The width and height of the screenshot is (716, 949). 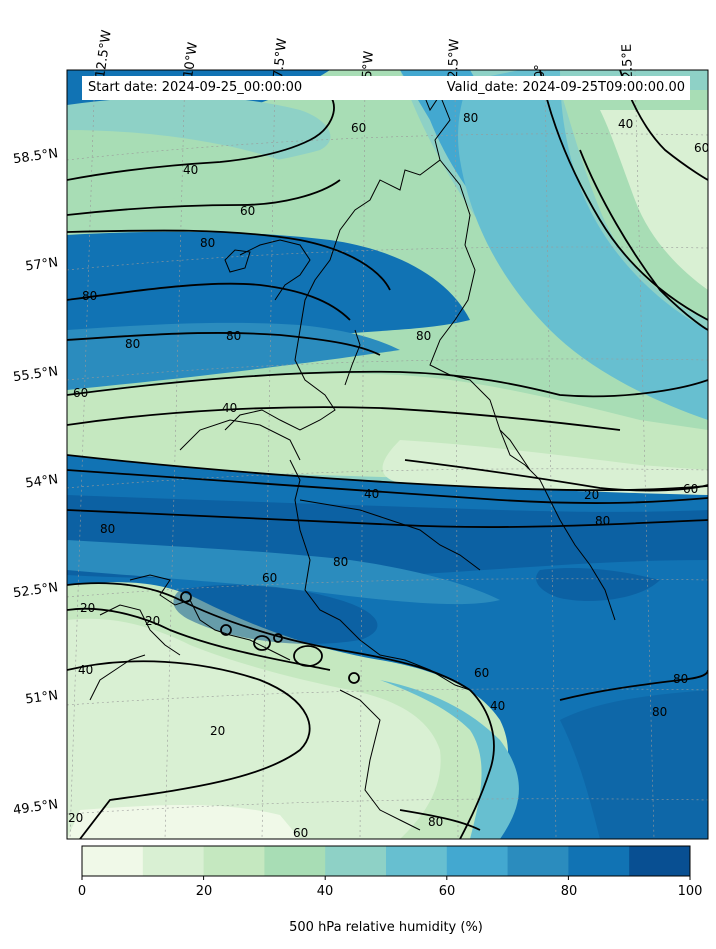 What do you see at coordinates (368, 64) in the screenshot?
I see `lon-label: 5°W` at bounding box center [368, 64].